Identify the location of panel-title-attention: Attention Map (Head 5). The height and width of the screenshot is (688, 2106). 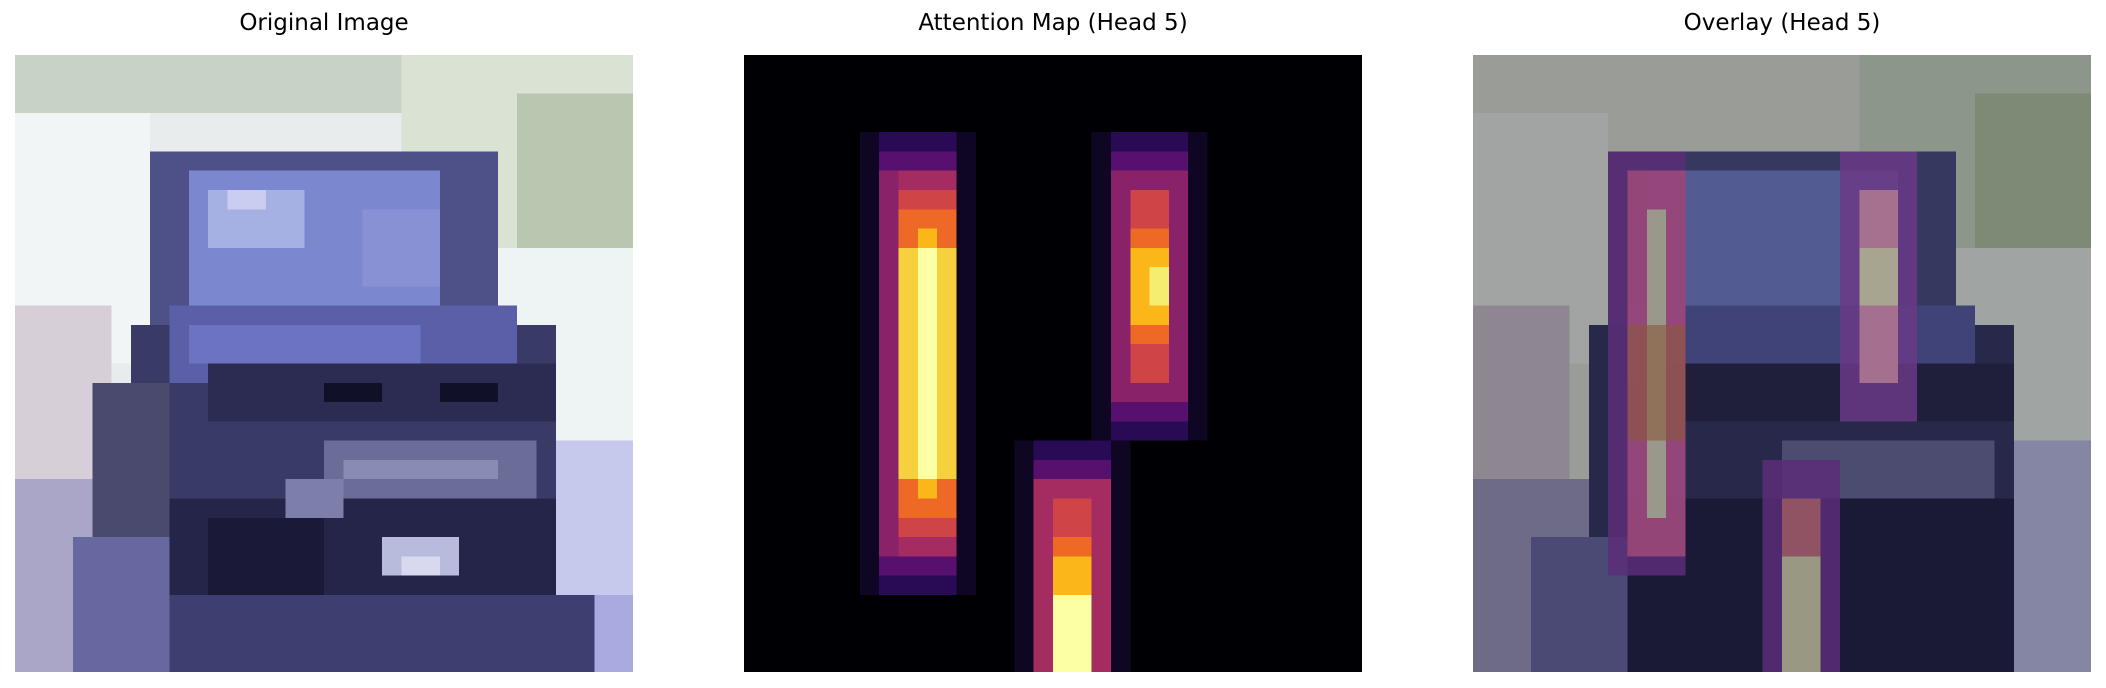
(1053, 23).